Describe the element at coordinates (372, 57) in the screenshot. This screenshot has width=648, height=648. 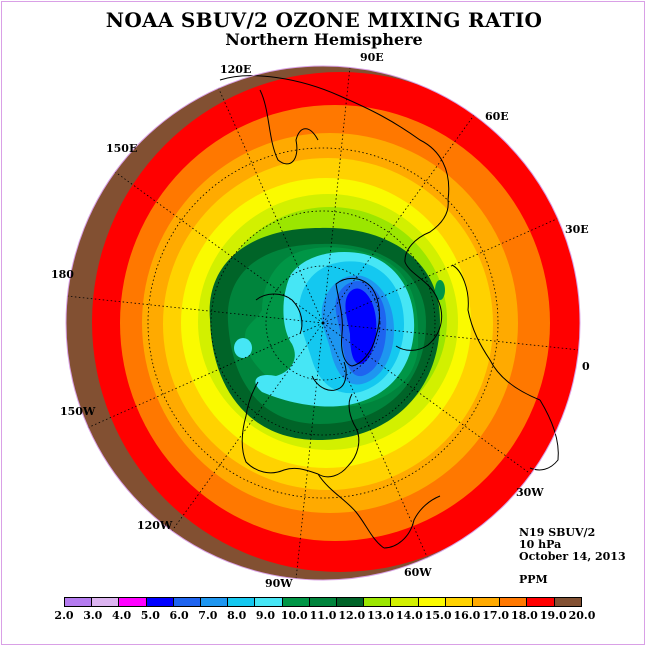
I see `lon-label-90e: 90E` at that location.